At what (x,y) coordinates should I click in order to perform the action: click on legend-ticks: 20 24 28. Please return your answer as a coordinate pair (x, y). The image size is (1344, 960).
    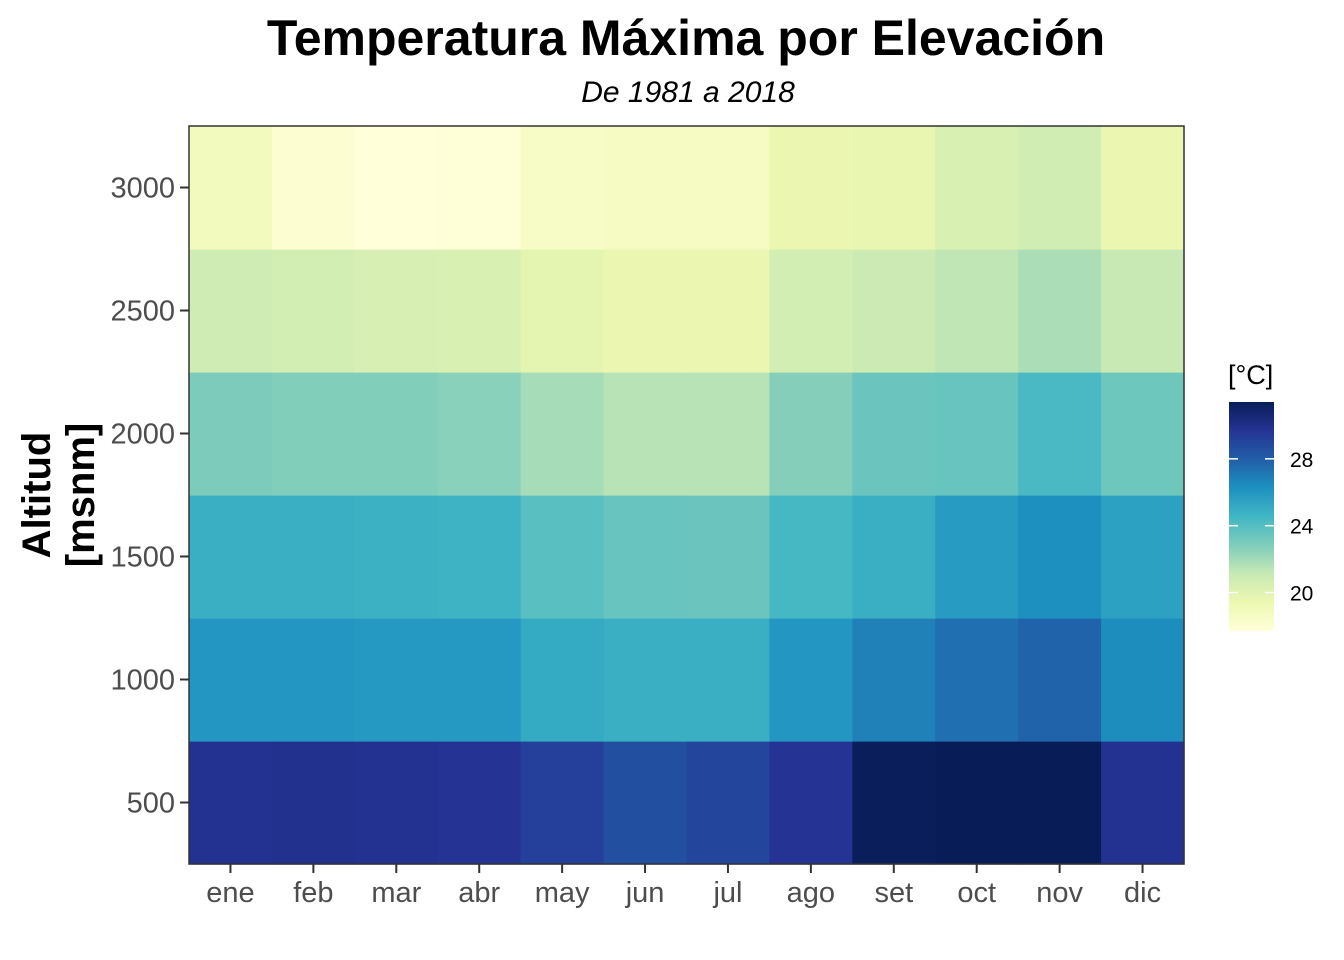
    Looking at the image, I should click on (1271, 527).